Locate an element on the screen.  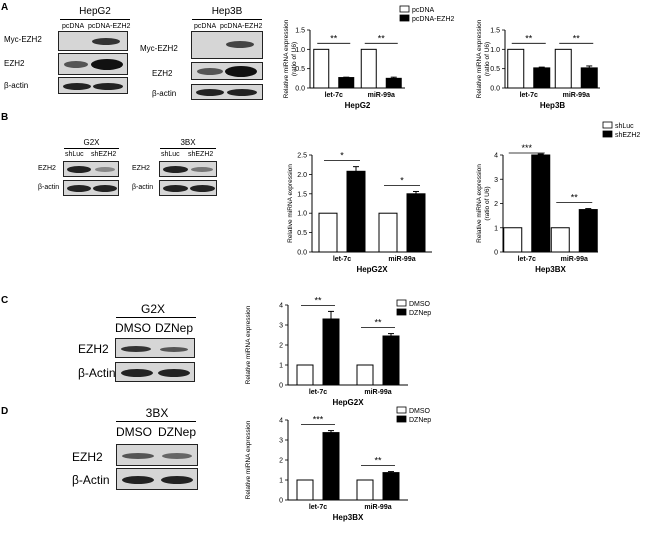
y-tick-label: 2.0 is located at coordinates (302, 175).